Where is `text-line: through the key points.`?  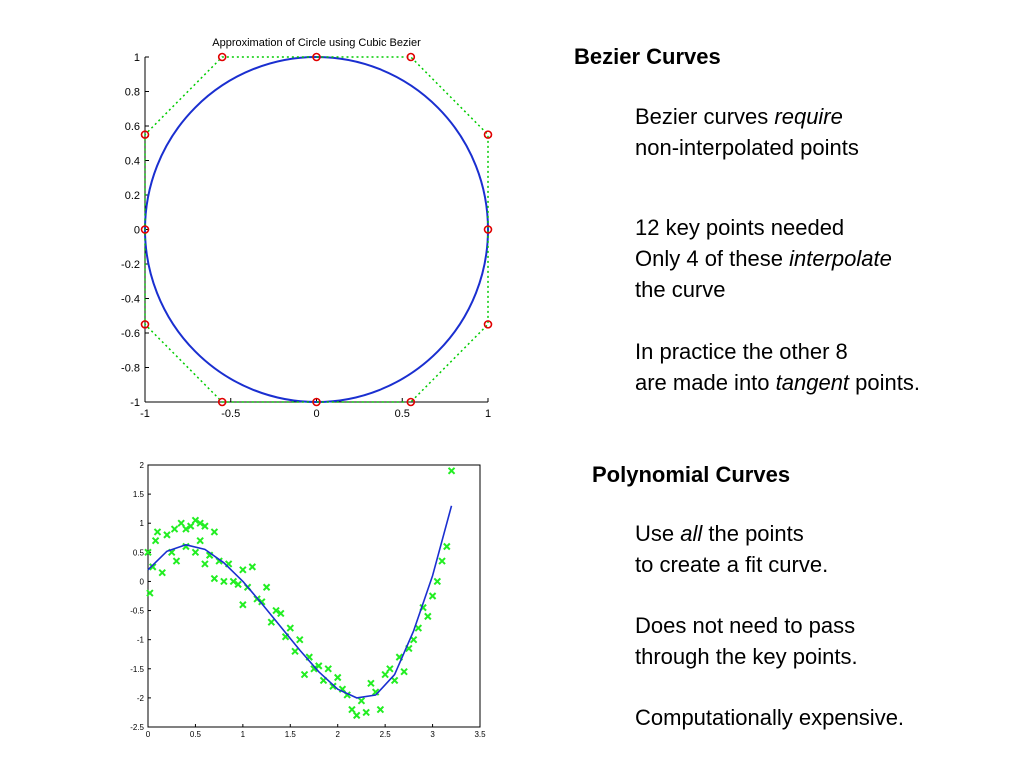
text-line: through the key points. is located at coordinates (746, 656).